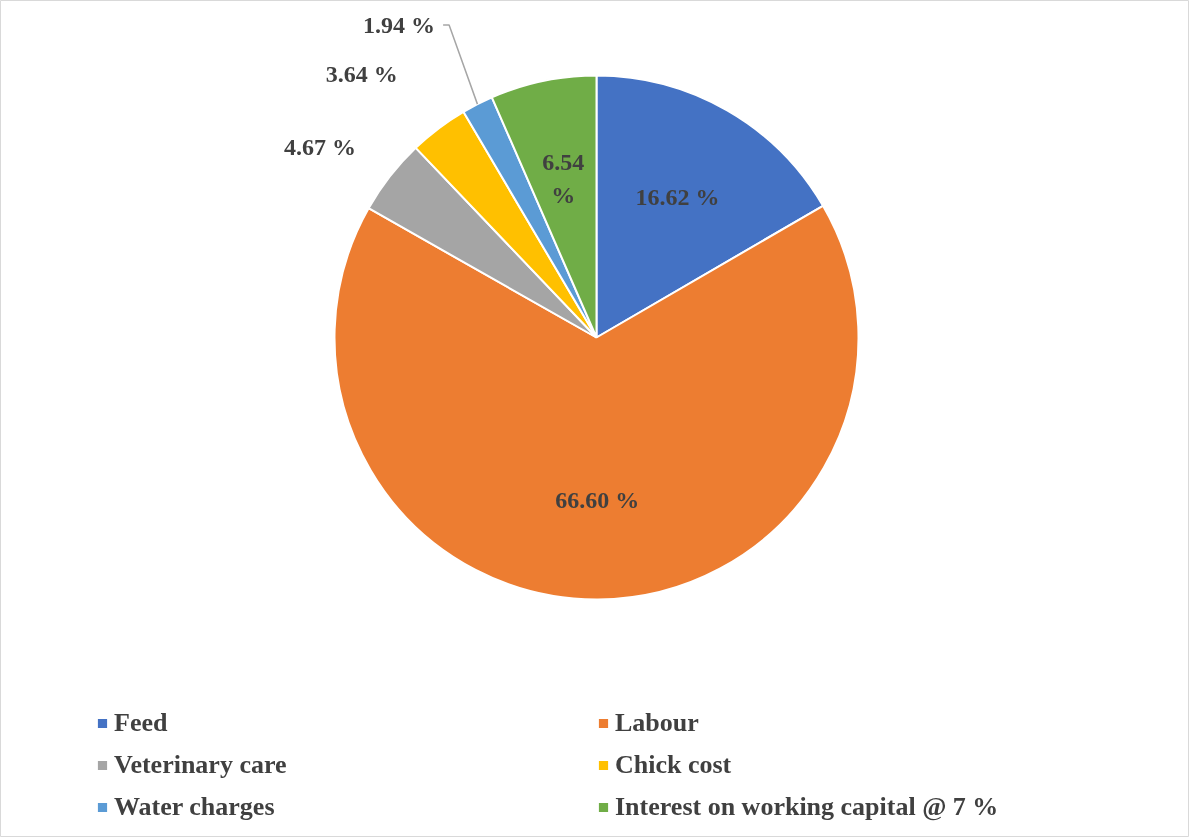  Describe the element at coordinates (201, 765) in the screenshot. I see `legend-label: Veterinary care` at that location.